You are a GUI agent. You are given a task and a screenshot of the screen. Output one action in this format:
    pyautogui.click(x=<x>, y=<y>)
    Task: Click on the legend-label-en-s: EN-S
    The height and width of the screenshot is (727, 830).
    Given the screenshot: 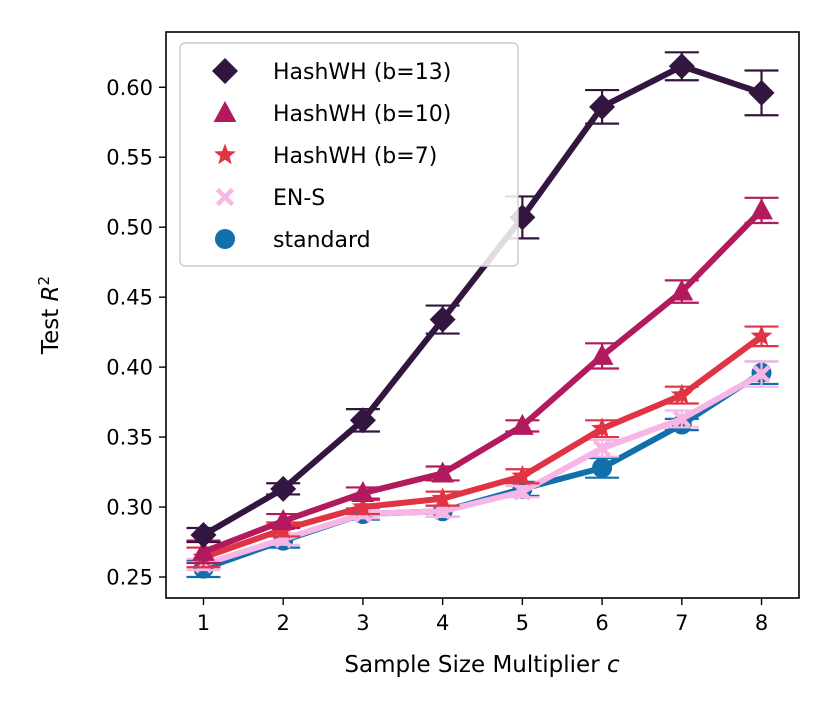 What is the action you would take?
    pyautogui.click(x=299, y=198)
    